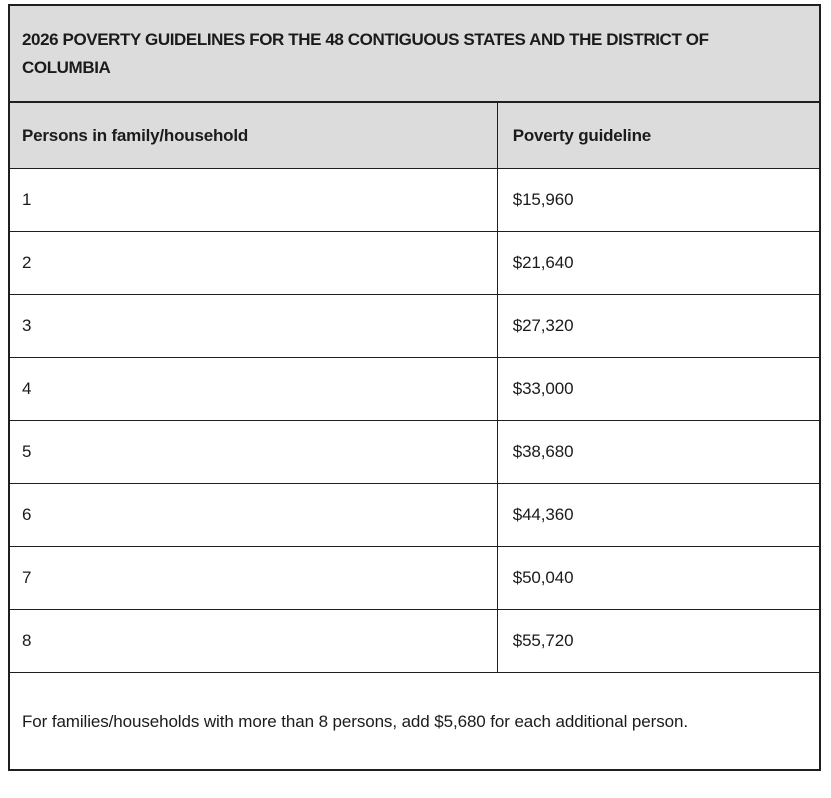 Image resolution: width=831 pixels, height=798 pixels. Describe the element at coordinates (253, 263) in the screenshot. I see `persons-cell: 2` at that location.